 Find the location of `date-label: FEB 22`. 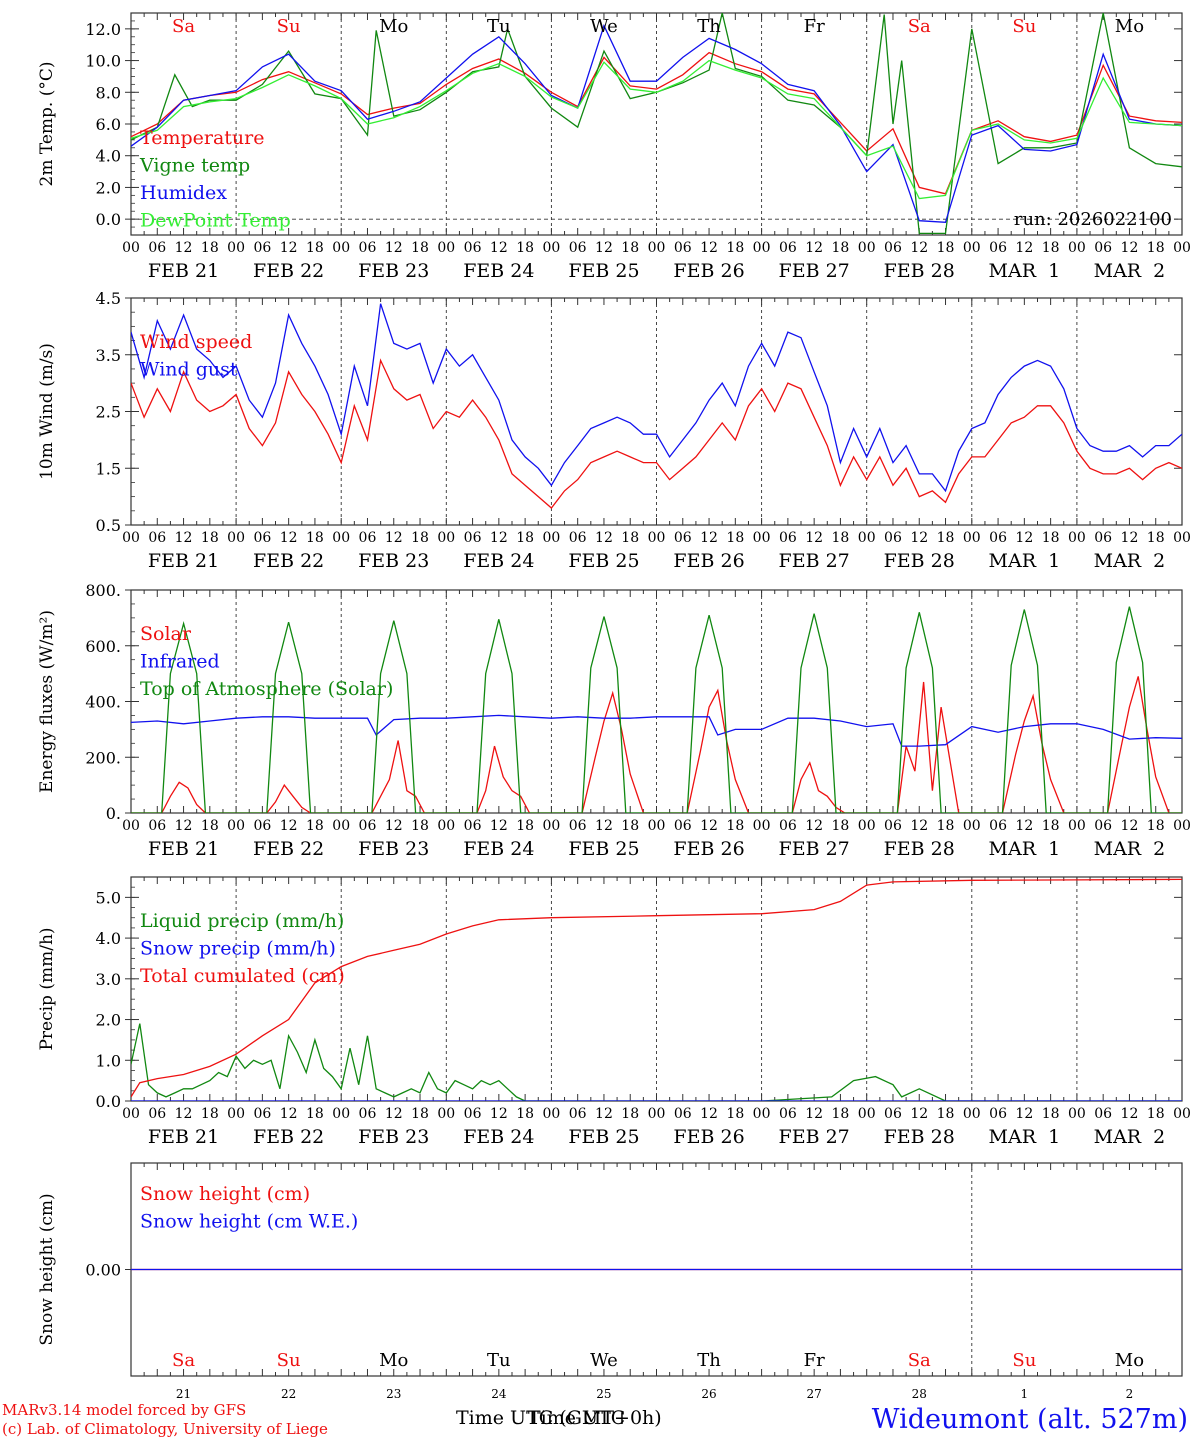

date-label: FEB 22 is located at coordinates (288, 271).